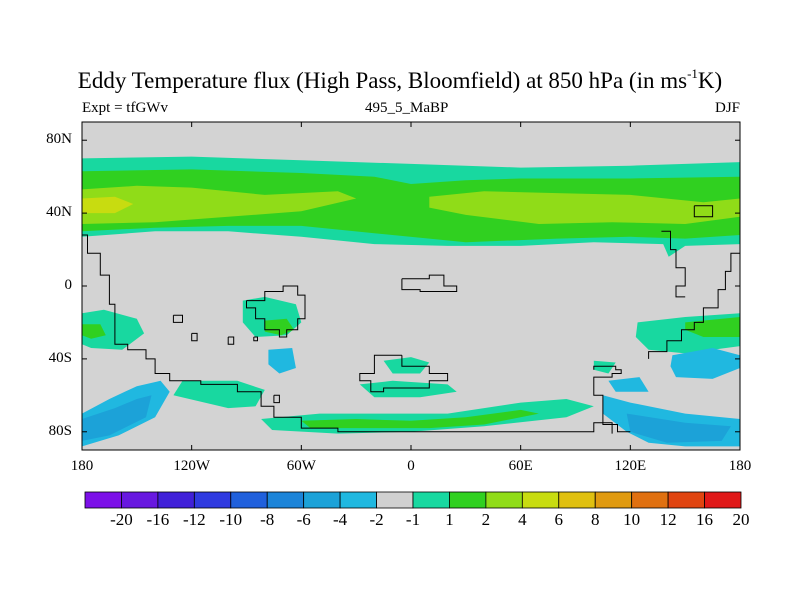 This screenshot has height=600, width=800. Describe the element at coordinates (692, 73) in the screenshot. I see `title-superscript: -1` at that location.